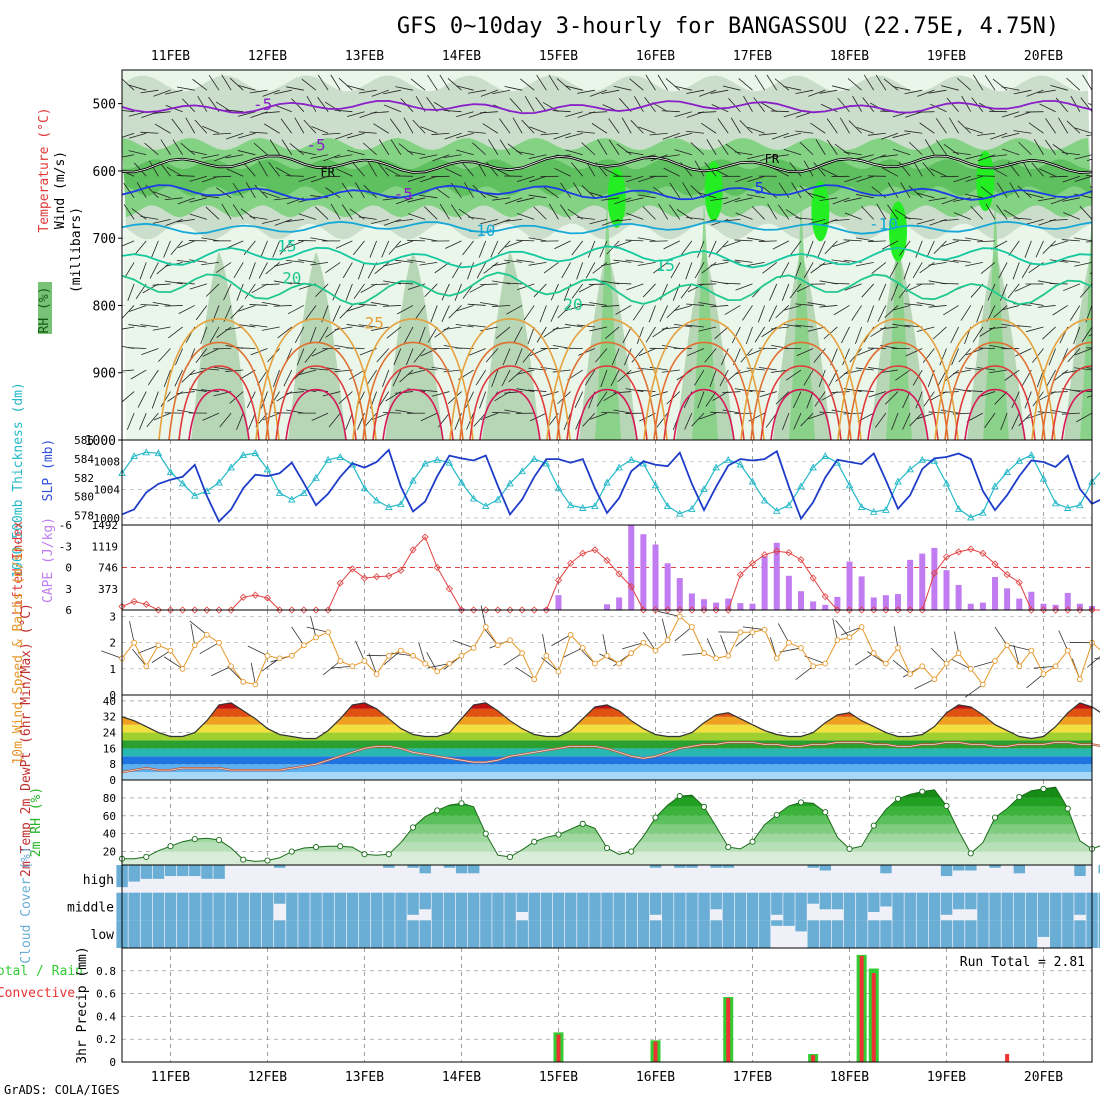 The height and width of the screenshot is (1100, 1100). I want to click on li-tick-label: -3, so click(65, 546).